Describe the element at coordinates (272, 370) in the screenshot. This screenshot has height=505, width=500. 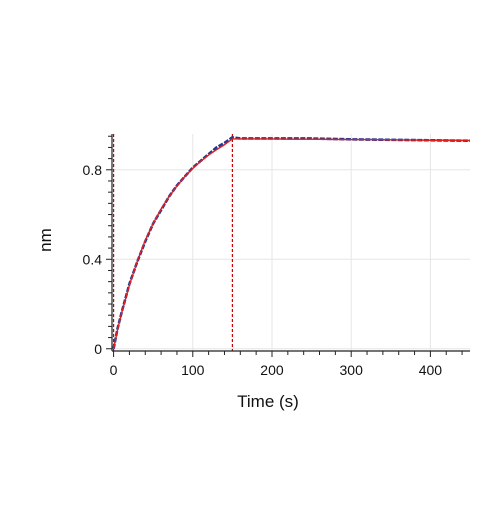
I see `x-tick-label: 200` at that location.